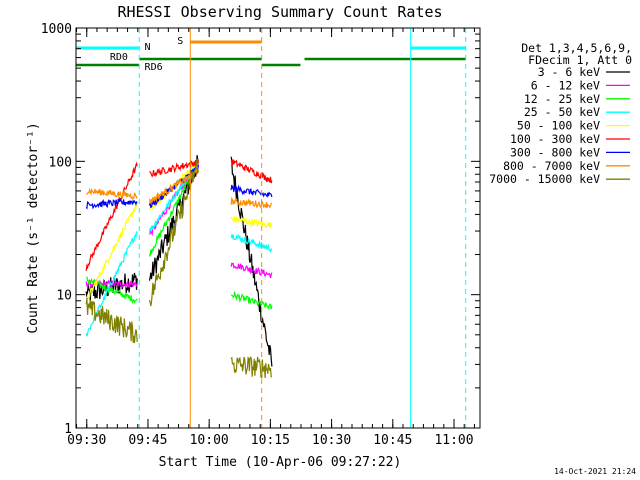  I want to click on footer-date: 14-Oct-2021 21:24, so click(595, 471).